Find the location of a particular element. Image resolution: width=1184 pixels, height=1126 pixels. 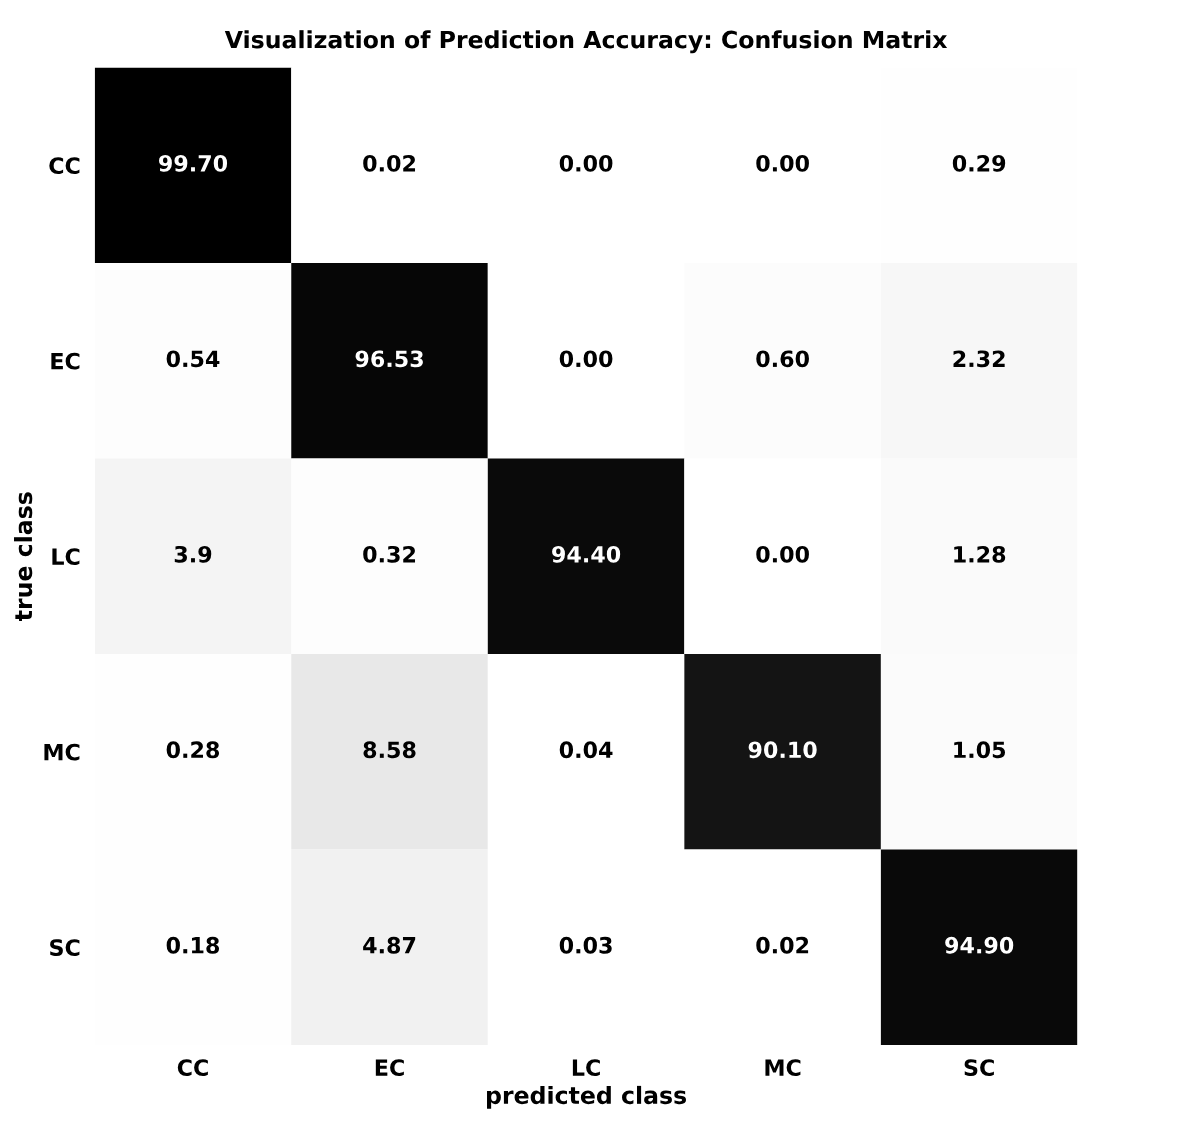

data-label: 90.10 is located at coordinates (782, 750).